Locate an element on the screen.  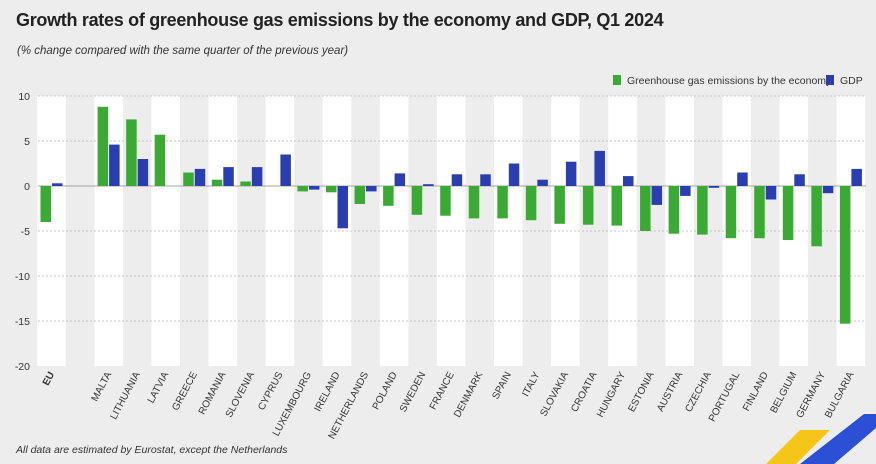
bar-gdp-romania is located at coordinates (228, 176).